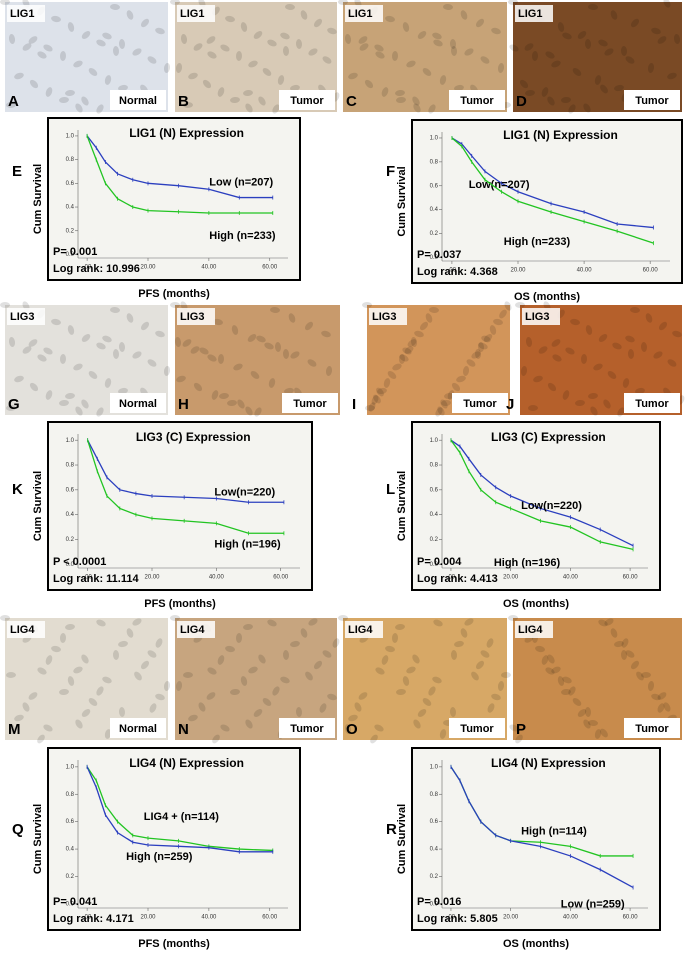 This screenshot has height=958, width=688. I want to click on y-tick-label: 0.2, so click(434, 540).